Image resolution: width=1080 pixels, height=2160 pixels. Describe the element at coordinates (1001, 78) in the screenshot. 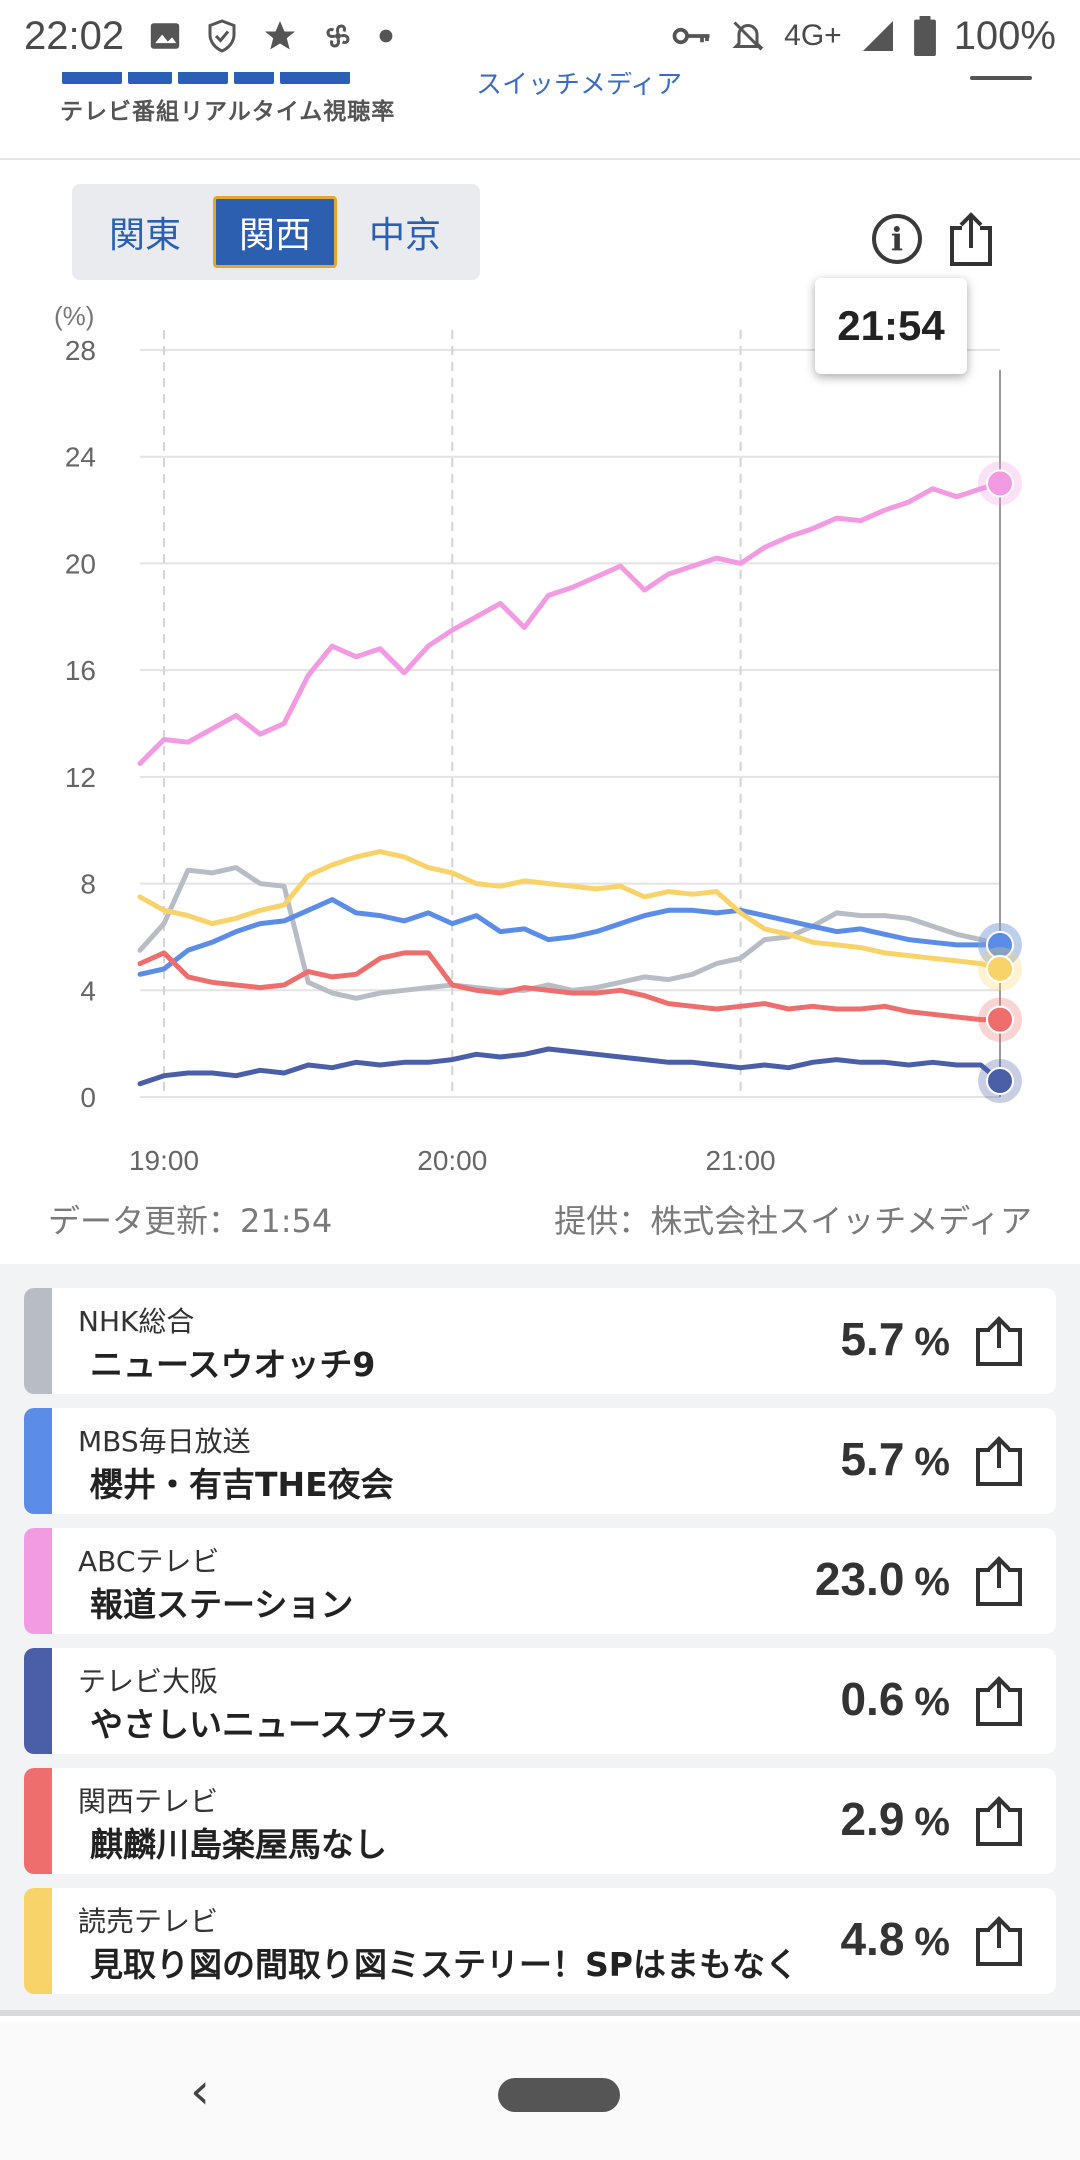

I see `menu-icon` at that location.